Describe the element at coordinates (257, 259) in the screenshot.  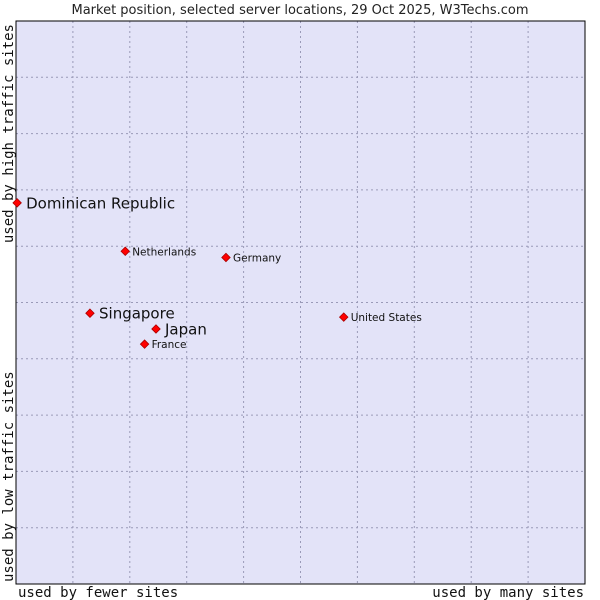
I see `data-point-label: Germany` at that location.